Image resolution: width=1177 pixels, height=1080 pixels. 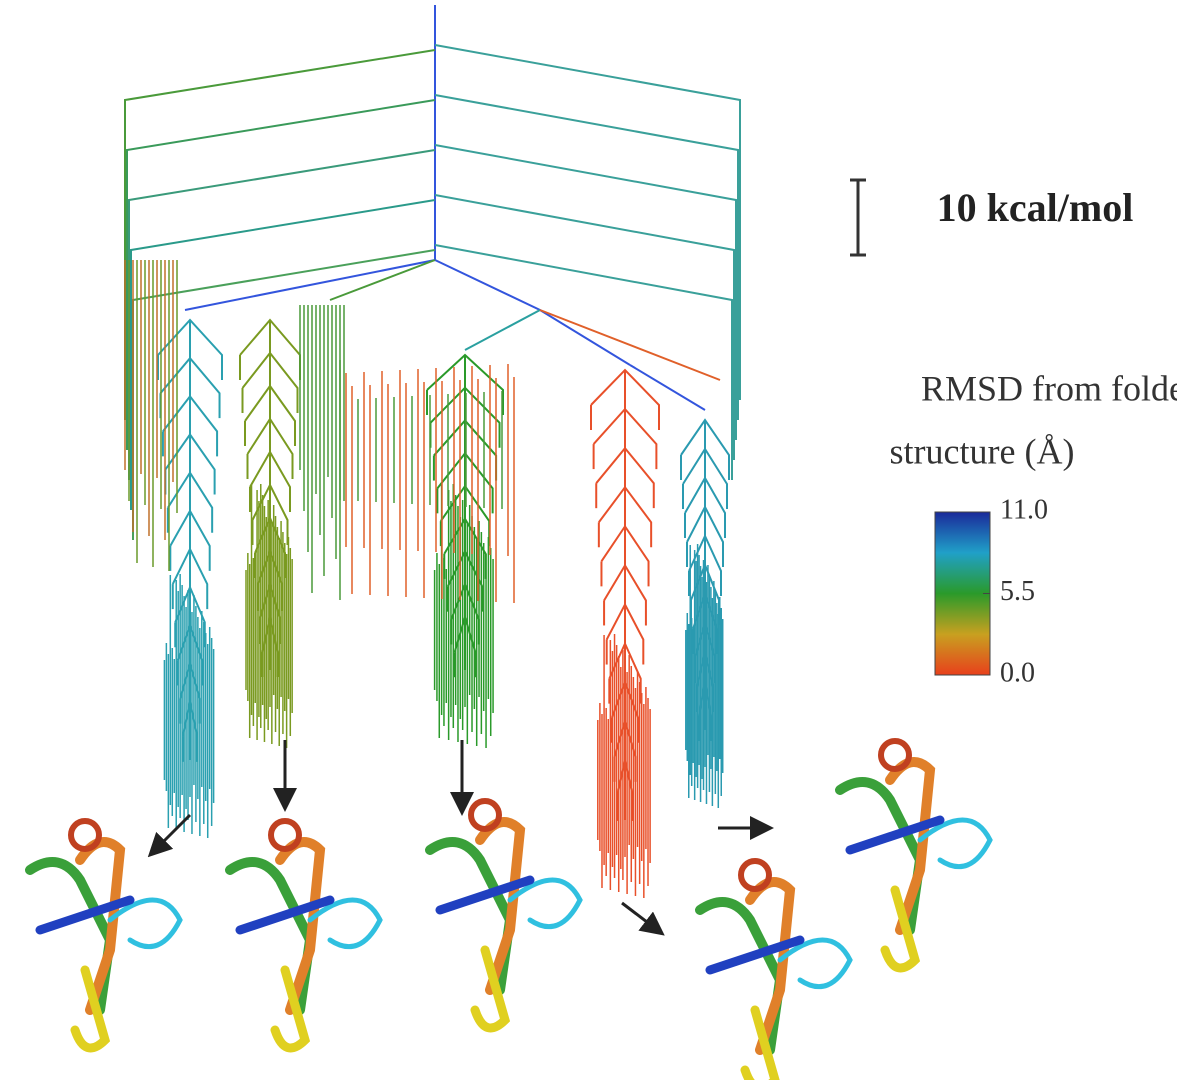 I want to click on colorbar-tick-label: 11.0, so click(x=1024, y=509).